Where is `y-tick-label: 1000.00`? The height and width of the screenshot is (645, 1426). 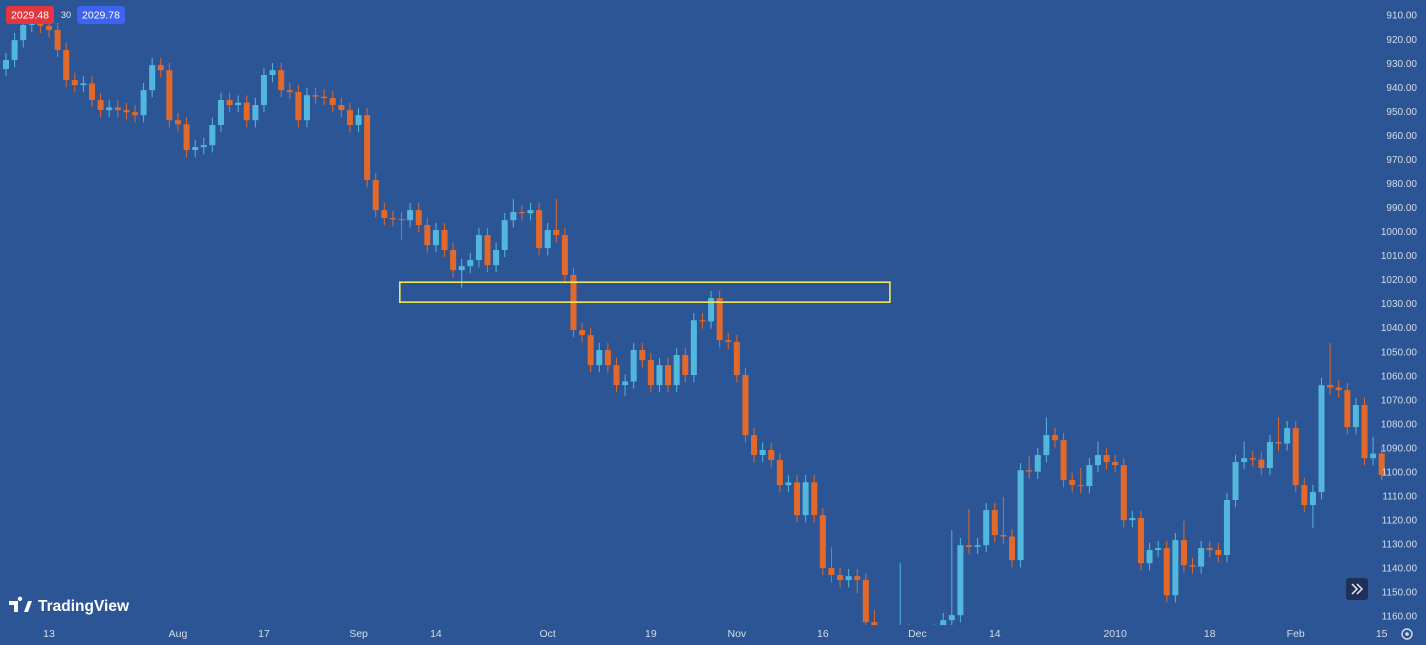
y-tick-label: 1000.00 is located at coordinates (1399, 232).